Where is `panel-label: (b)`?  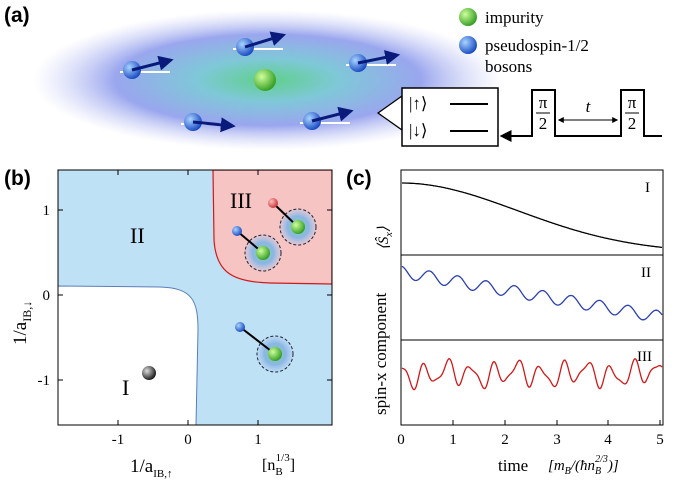
panel-label: (b) is located at coordinates (17, 178).